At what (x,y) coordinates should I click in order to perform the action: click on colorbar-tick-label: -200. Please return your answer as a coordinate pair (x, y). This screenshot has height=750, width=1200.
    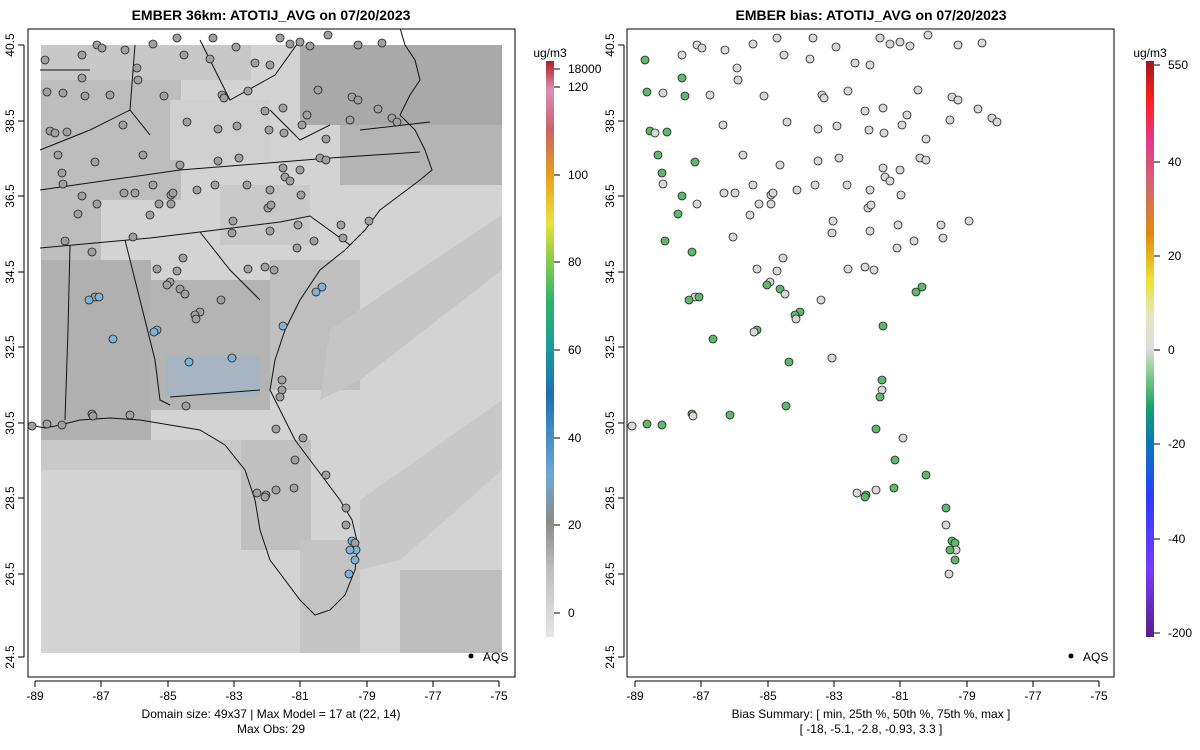
    Looking at the image, I should click on (1180, 633).